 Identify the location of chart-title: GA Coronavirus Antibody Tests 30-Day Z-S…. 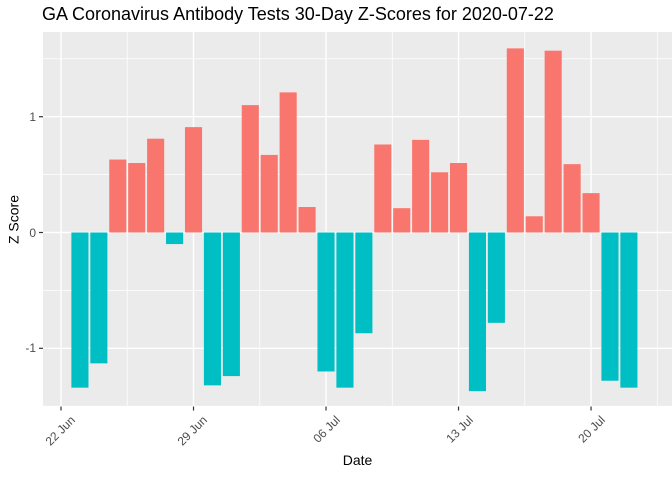
(298, 14).